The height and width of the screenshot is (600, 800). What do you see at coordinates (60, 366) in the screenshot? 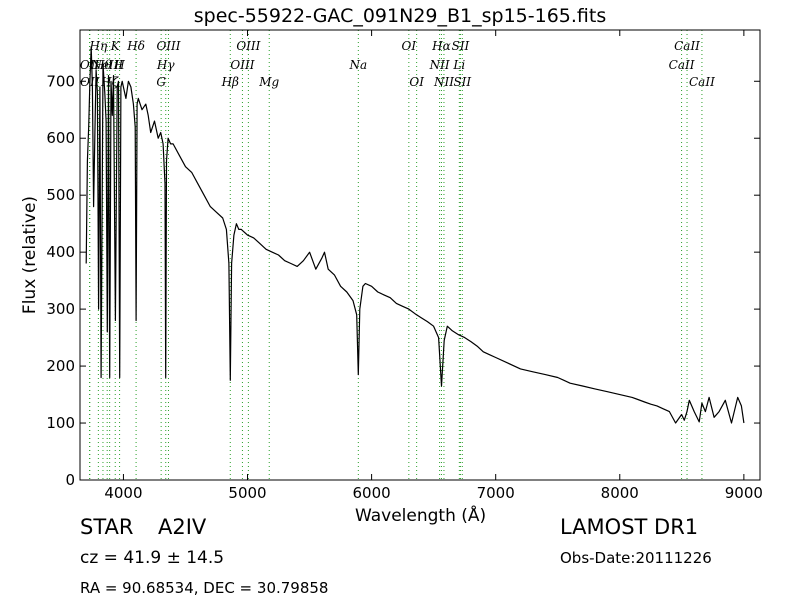
I see `y-tick-label: 200` at bounding box center [60, 366].